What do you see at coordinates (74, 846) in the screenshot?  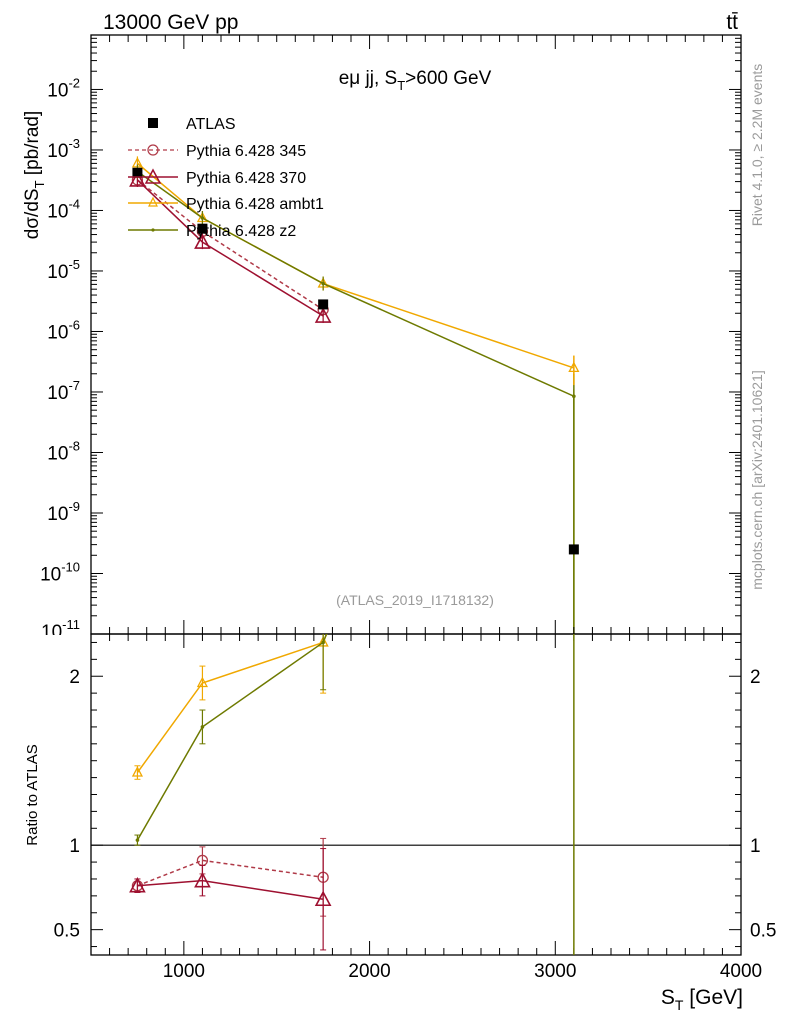 I see `ratio-tick-label: 1` at bounding box center [74, 846].